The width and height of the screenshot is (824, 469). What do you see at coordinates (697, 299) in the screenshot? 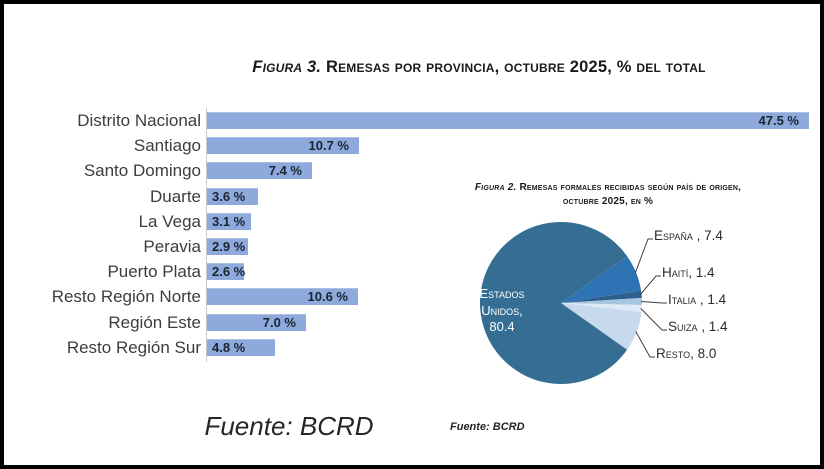
I see `pie-label-italia: Italia , 1.4` at bounding box center [697, 299].